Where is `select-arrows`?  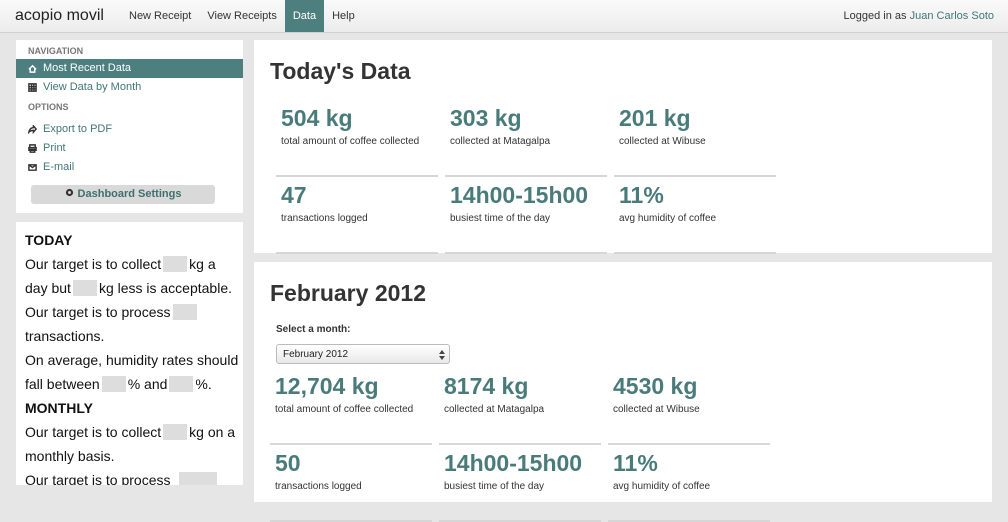
select-arrows is located at coordinates (442, 355).